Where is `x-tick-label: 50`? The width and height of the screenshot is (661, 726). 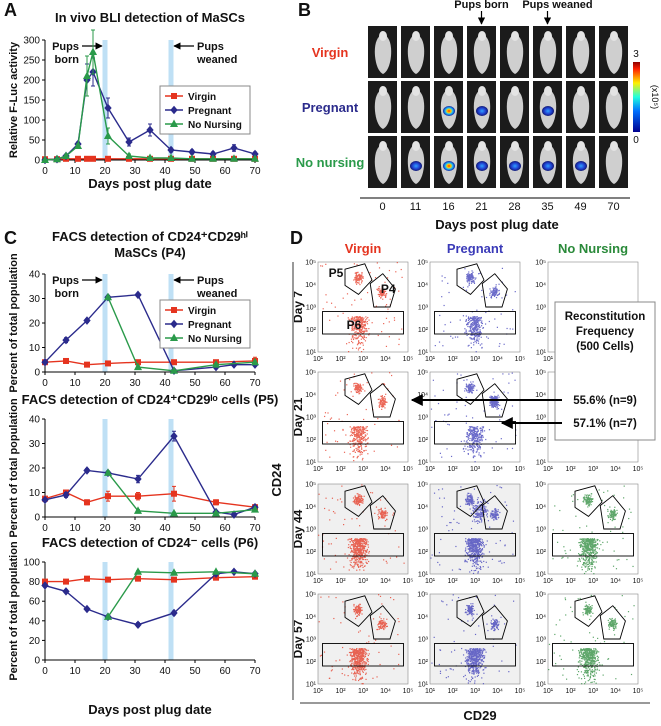 x-tick-label: 50 is located at coordinates (195, 383).